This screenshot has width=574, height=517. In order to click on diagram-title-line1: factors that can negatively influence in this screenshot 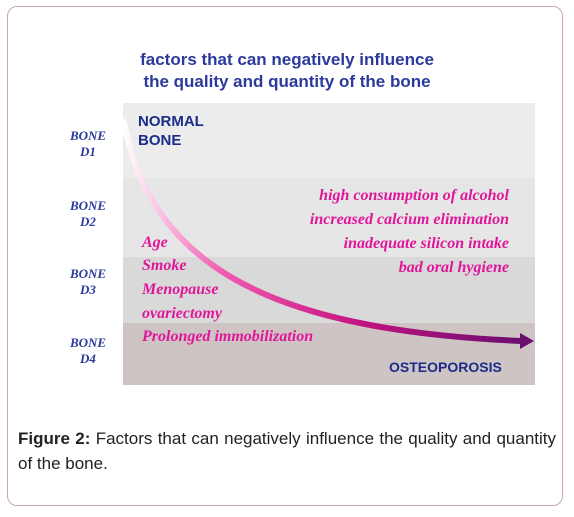, I will do `click(287, 59)`.